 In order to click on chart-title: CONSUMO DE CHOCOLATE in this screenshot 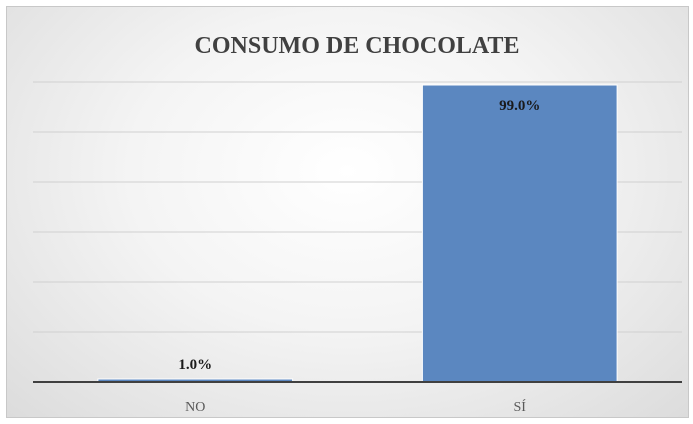, I will do `click(357, 46)`.